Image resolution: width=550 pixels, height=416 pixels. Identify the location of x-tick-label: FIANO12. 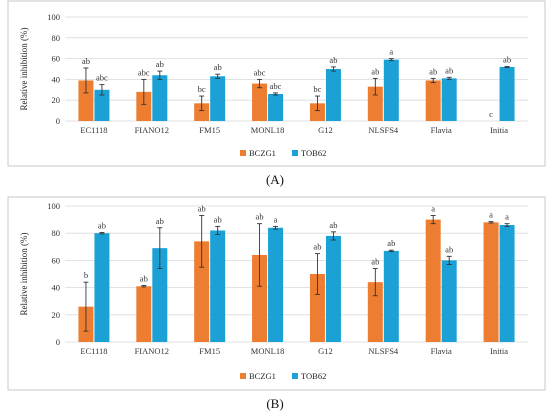
(152, 351).